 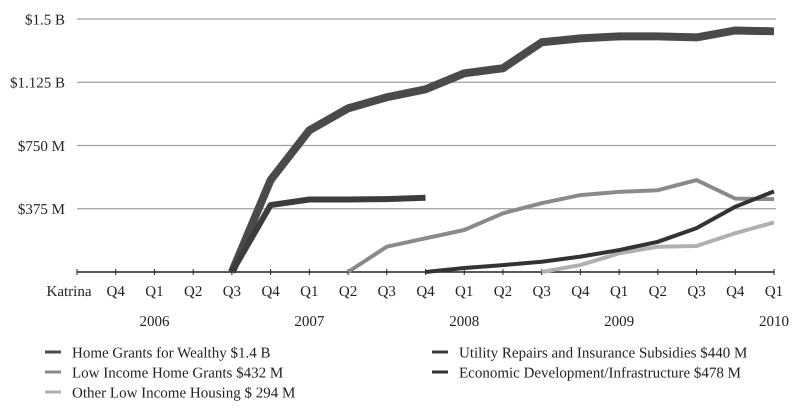 What do you see at coordinates (154, 322) in the screenshot?
I see `text: 2006` at bounding box center [154, 322].